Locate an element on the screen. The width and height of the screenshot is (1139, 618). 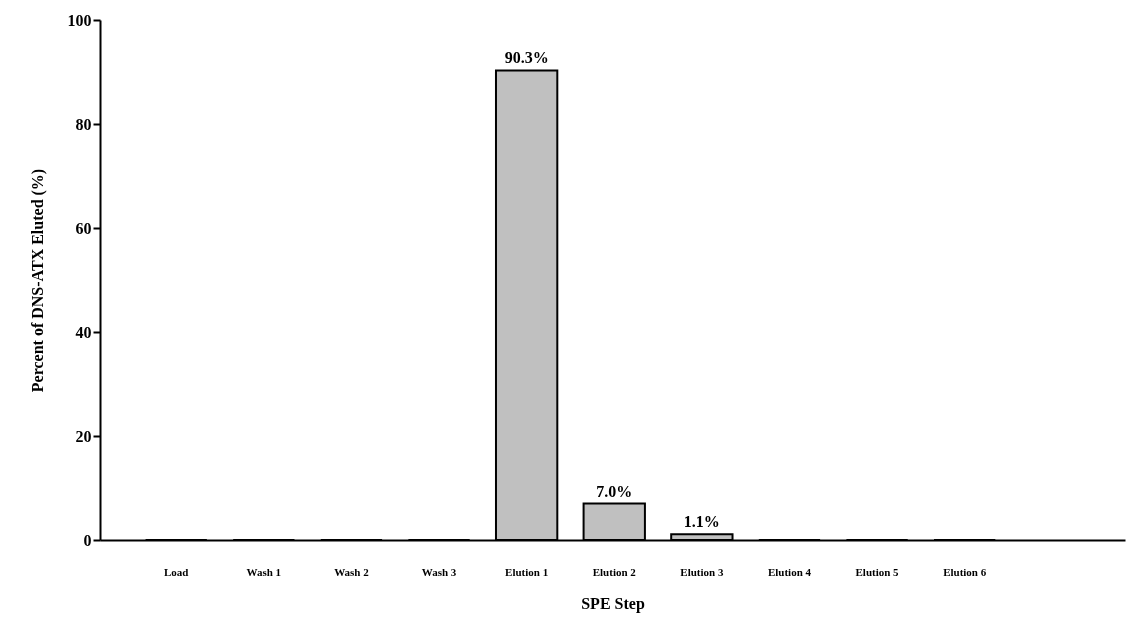
data-label: 1.1% is located at coordinates (701, 522).